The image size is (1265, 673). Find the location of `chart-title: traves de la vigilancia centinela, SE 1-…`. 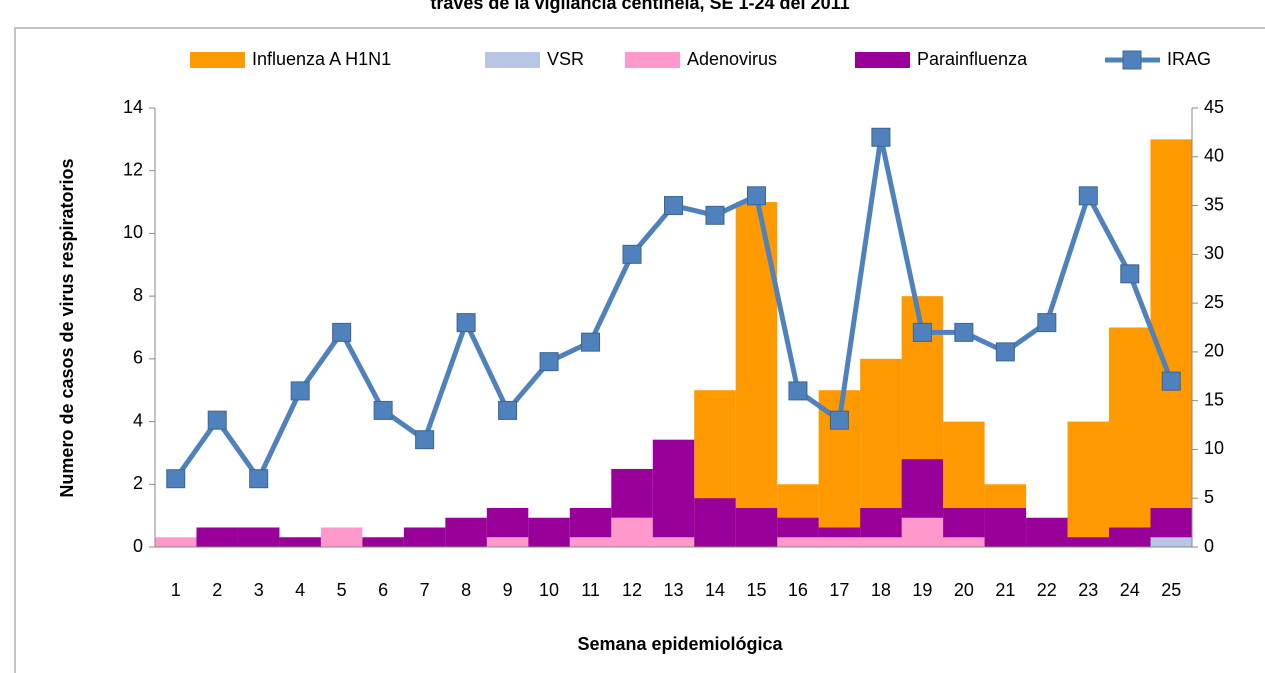

chart-title: traves de la vigilancia centinela, SE 1-… is located at coordinates (639, 6).